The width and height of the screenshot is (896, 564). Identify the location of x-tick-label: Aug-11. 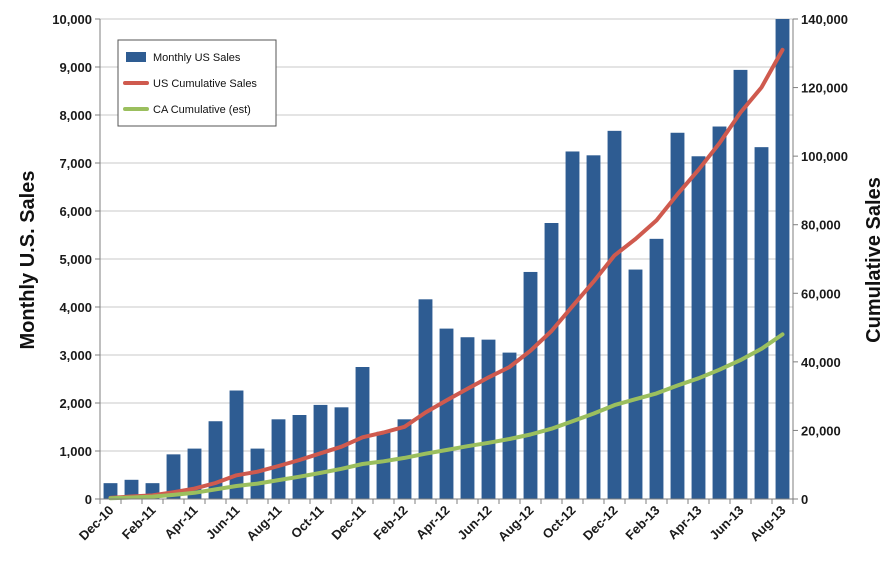
(263, 523).